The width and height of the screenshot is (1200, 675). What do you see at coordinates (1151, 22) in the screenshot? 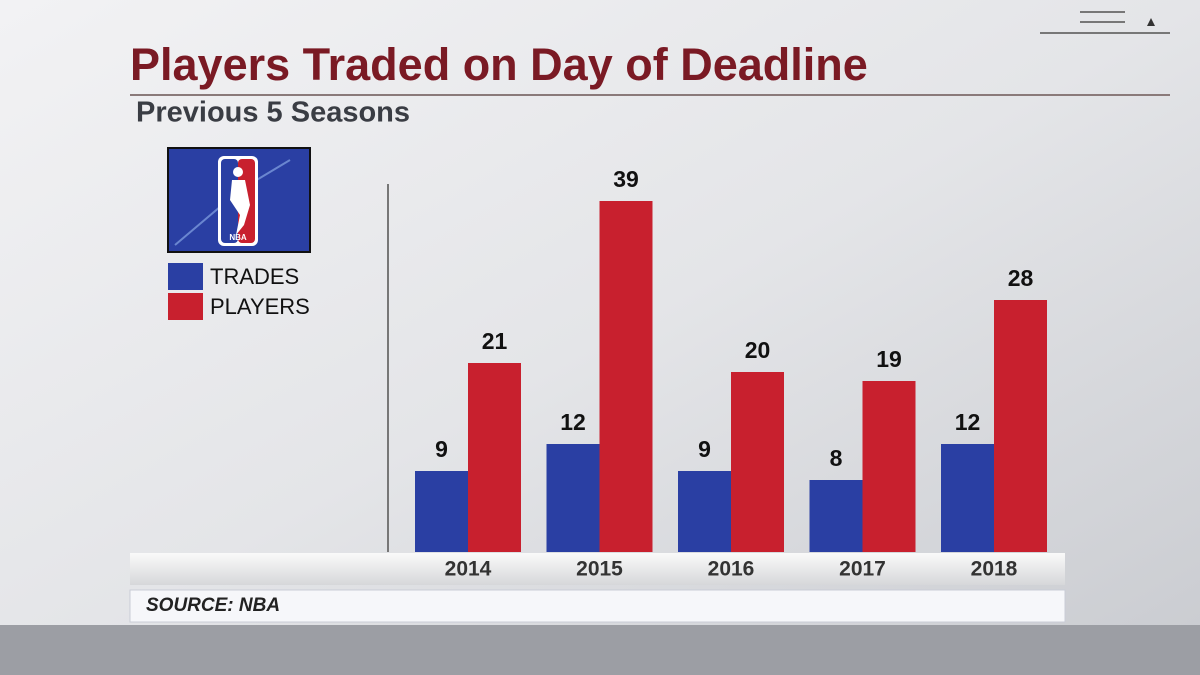
I see `decor` at bounding box center [1151, 22].